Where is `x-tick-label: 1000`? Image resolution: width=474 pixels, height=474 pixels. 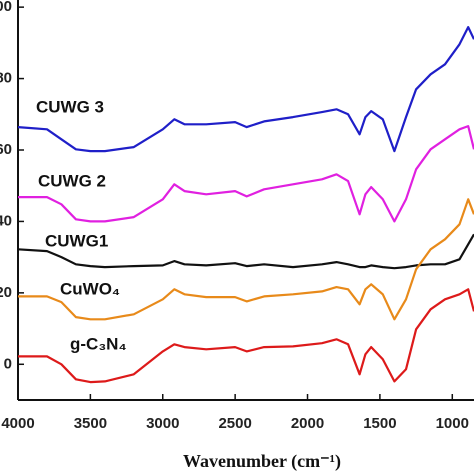 x-tick-label: 1000 is located at coordinates (452, 423).